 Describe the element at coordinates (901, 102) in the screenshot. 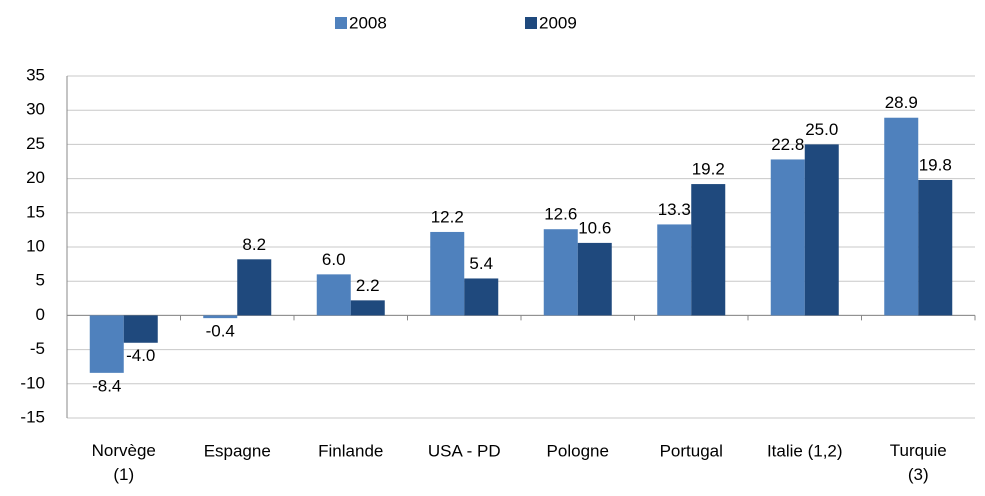

I see `data-label: 28.9` at that location.